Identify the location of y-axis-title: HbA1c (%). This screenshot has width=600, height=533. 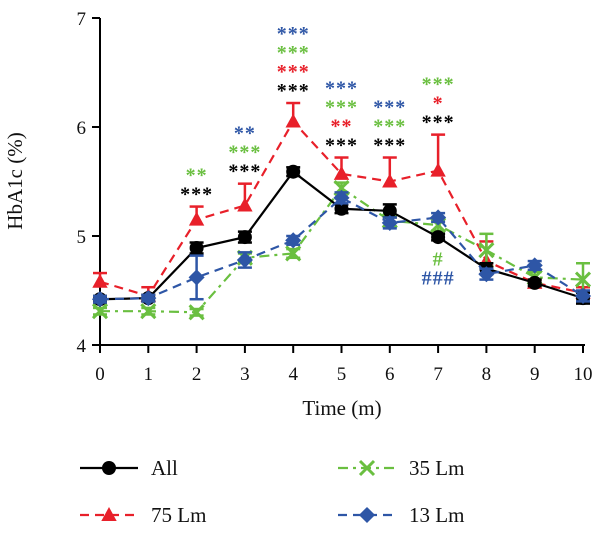
(15, 180).